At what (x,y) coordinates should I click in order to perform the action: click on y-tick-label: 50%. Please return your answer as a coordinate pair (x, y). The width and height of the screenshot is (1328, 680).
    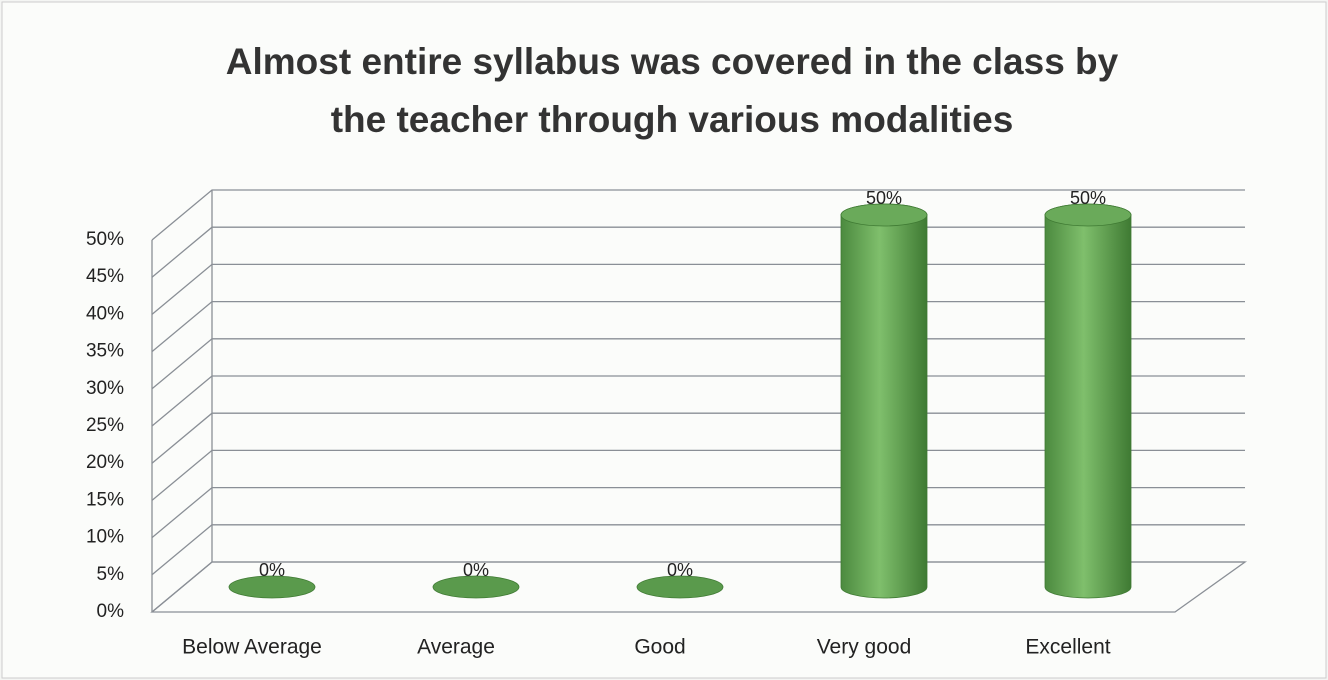
    Looking at the image, I should click on (105, 239).